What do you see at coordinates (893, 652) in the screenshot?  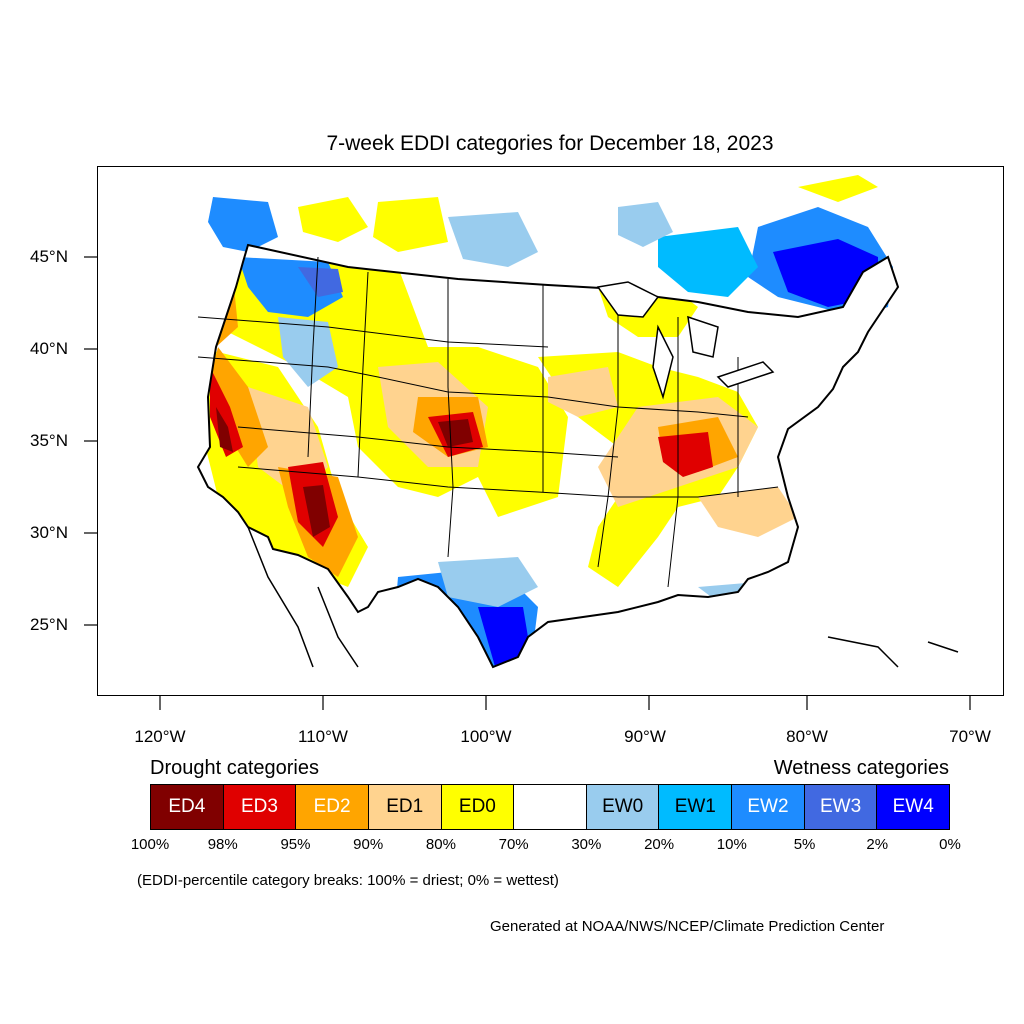 I see `caribbean-coast` at bounding box center [893, 652].